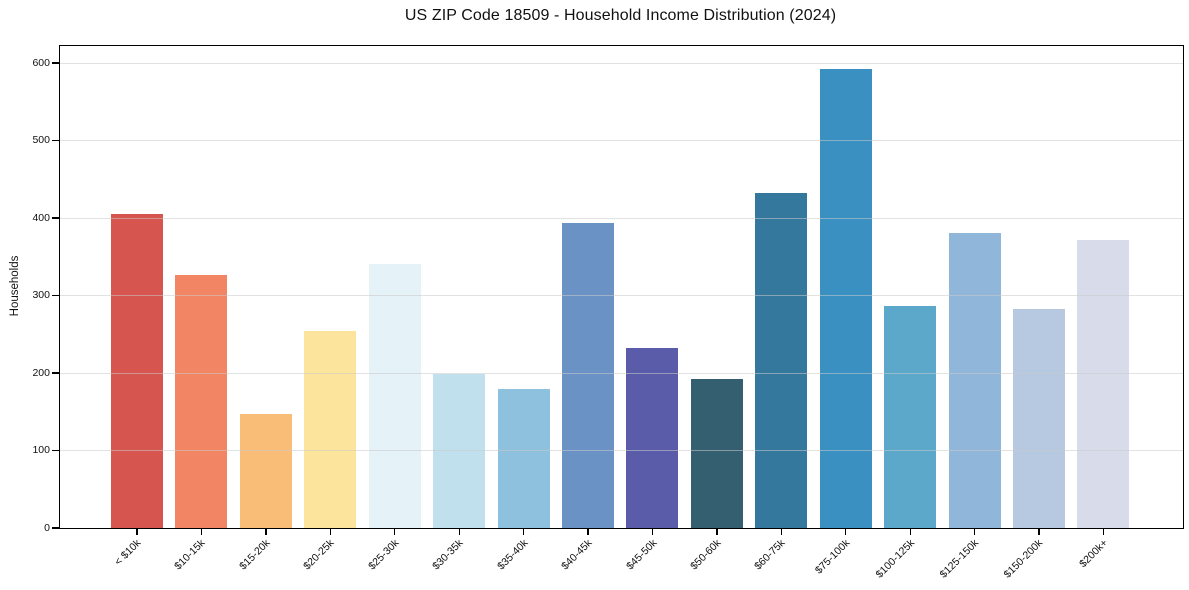  Describe the element at coordinates (255, 555) in the screenshot. I see `x-axis-tick-label: $15-20k` at that location.